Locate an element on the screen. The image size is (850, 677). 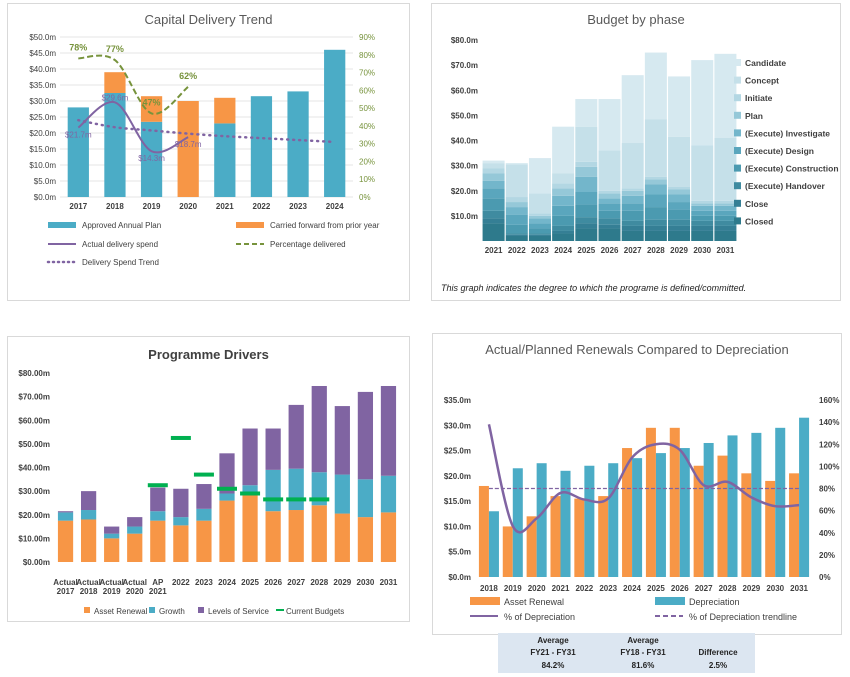
legend-label: (Execute) Investigate is located at coordinates (787, 133).